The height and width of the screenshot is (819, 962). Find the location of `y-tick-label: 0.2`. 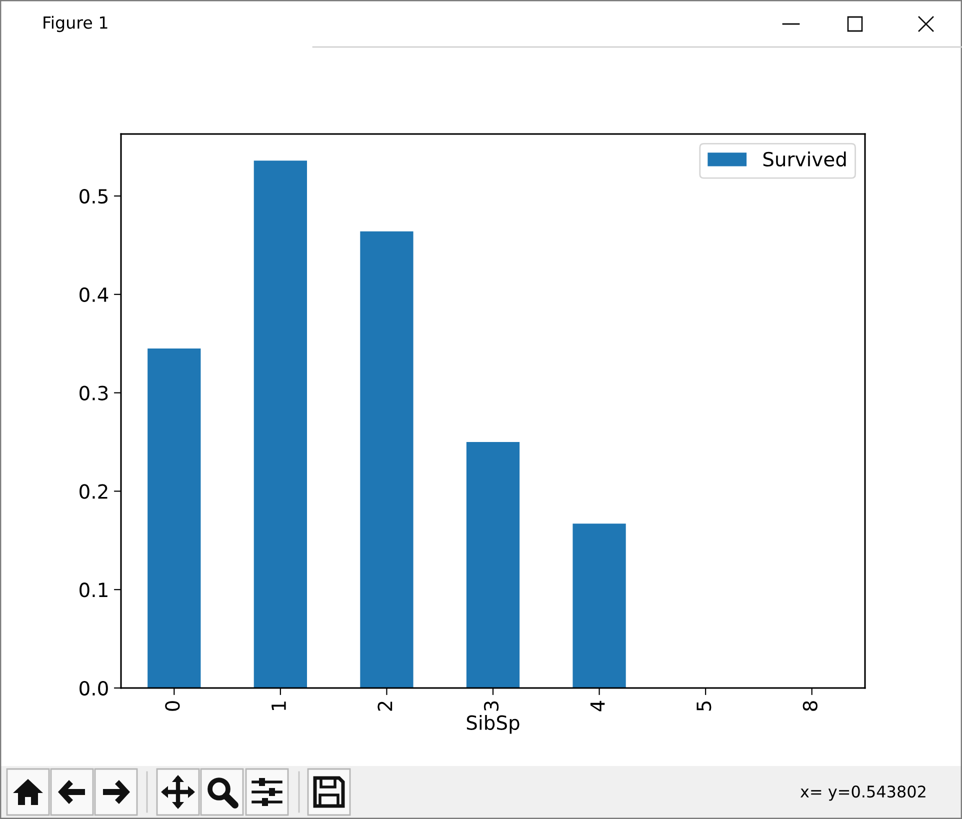

y-tick-label: 0.2 is located at coordinates (94, 491).